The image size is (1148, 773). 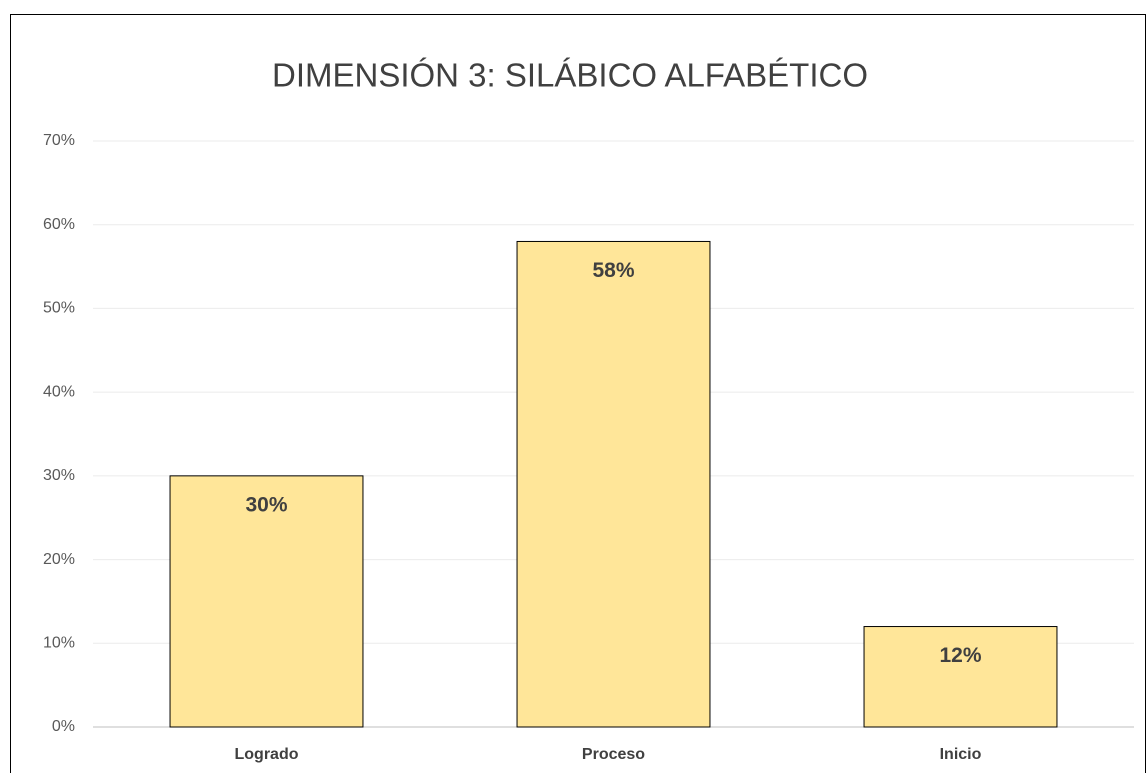 What do you see at coordinates (267, 754) in the screenshot?
I see `x-tick-label: Logrado` at bounding box center [267, 754].